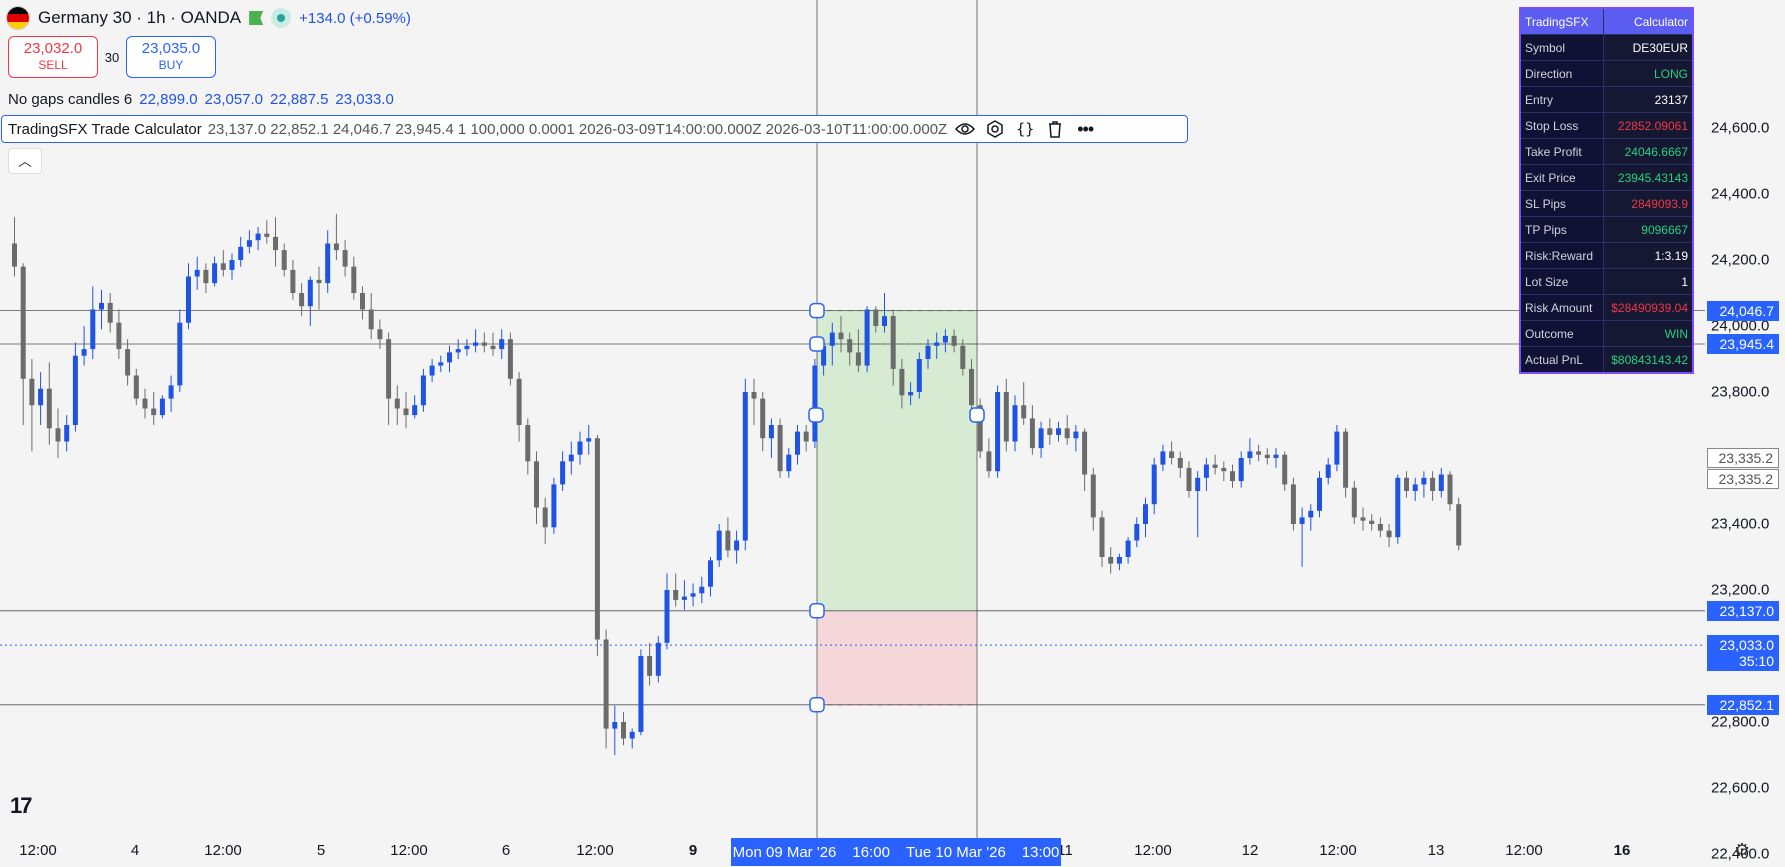 The width and height of the screenshot is (1785, 867). I want to click on symbol-title: Germany 30 · 1h · OANDA, so click(140, 17).